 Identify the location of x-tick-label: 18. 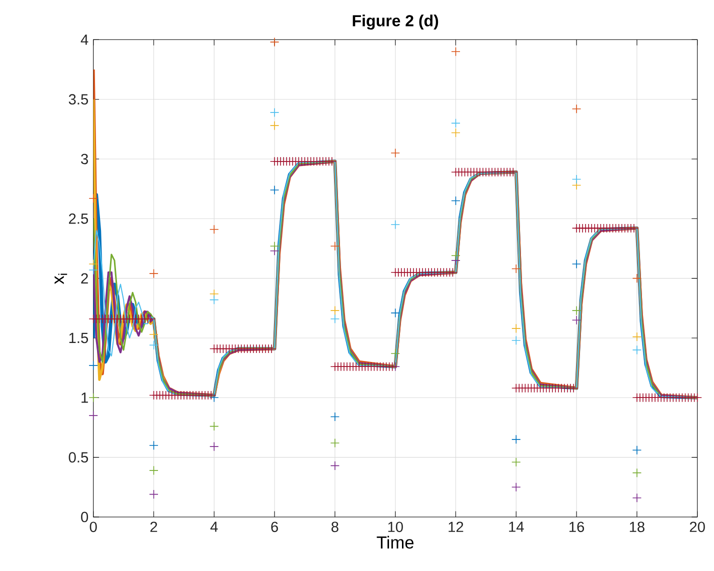
(637, 527).